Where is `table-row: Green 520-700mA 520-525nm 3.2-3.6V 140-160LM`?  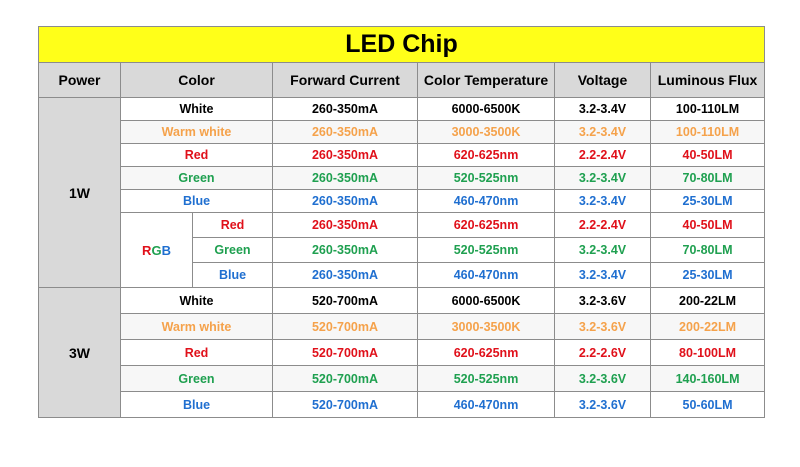
table-row: Green 520-700mA 520-525nm 3.2-3.6V 140-160LM is located at coordinates (402, 378).